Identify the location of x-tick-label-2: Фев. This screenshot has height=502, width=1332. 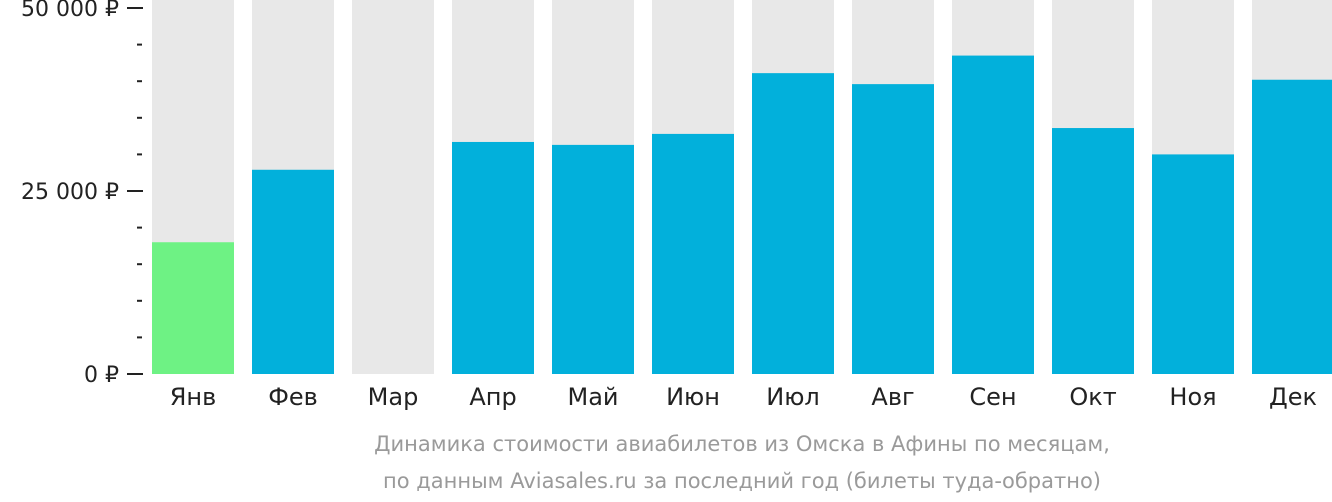
(293, 397).